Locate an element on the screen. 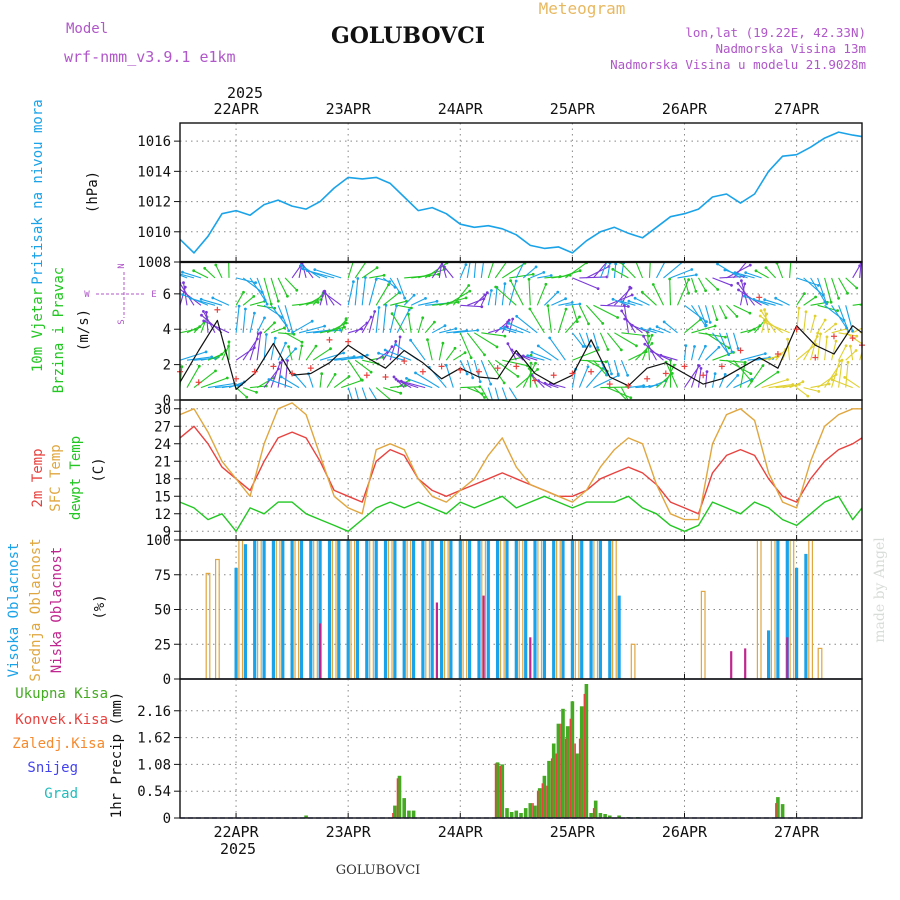 The height and width of the screenshot is (900, 900). y-tick-label: 15 is located at coordinates (162, 497).